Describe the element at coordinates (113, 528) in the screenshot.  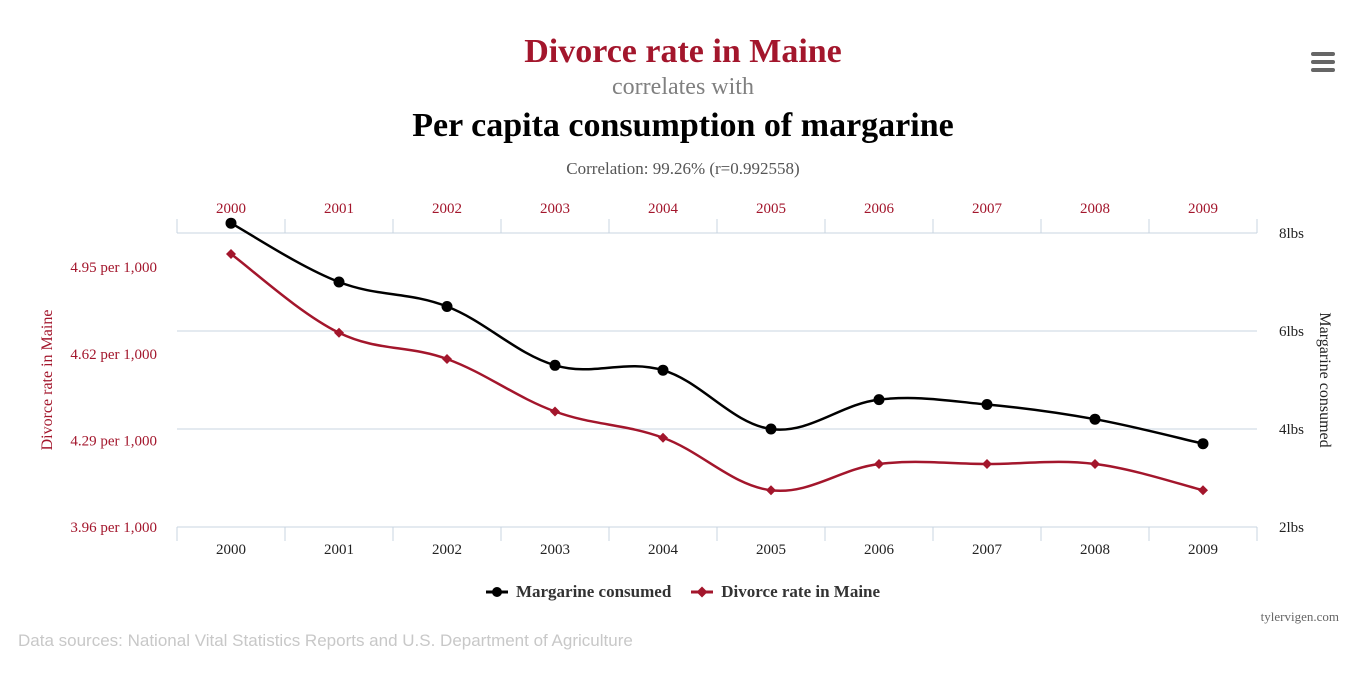
I see `left-axis-tick-label: 3.96 per 1,000` at that location.